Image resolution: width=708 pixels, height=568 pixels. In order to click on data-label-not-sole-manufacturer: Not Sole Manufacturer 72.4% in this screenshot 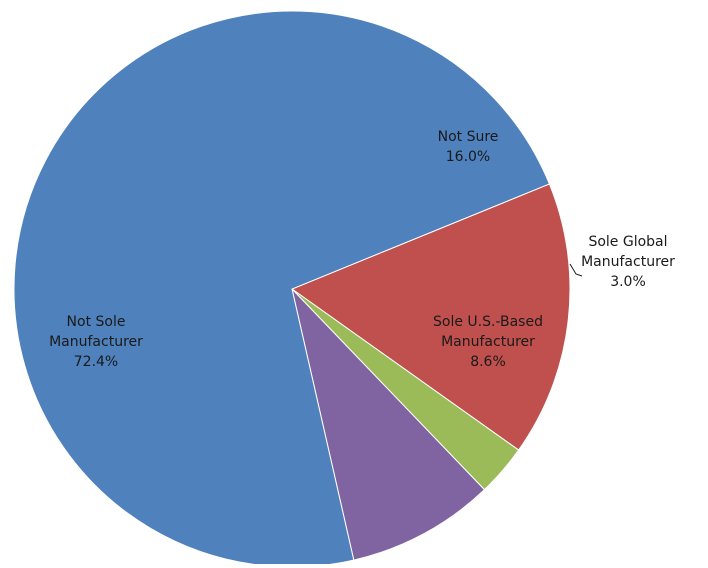, I will do `click(96, 342)`.